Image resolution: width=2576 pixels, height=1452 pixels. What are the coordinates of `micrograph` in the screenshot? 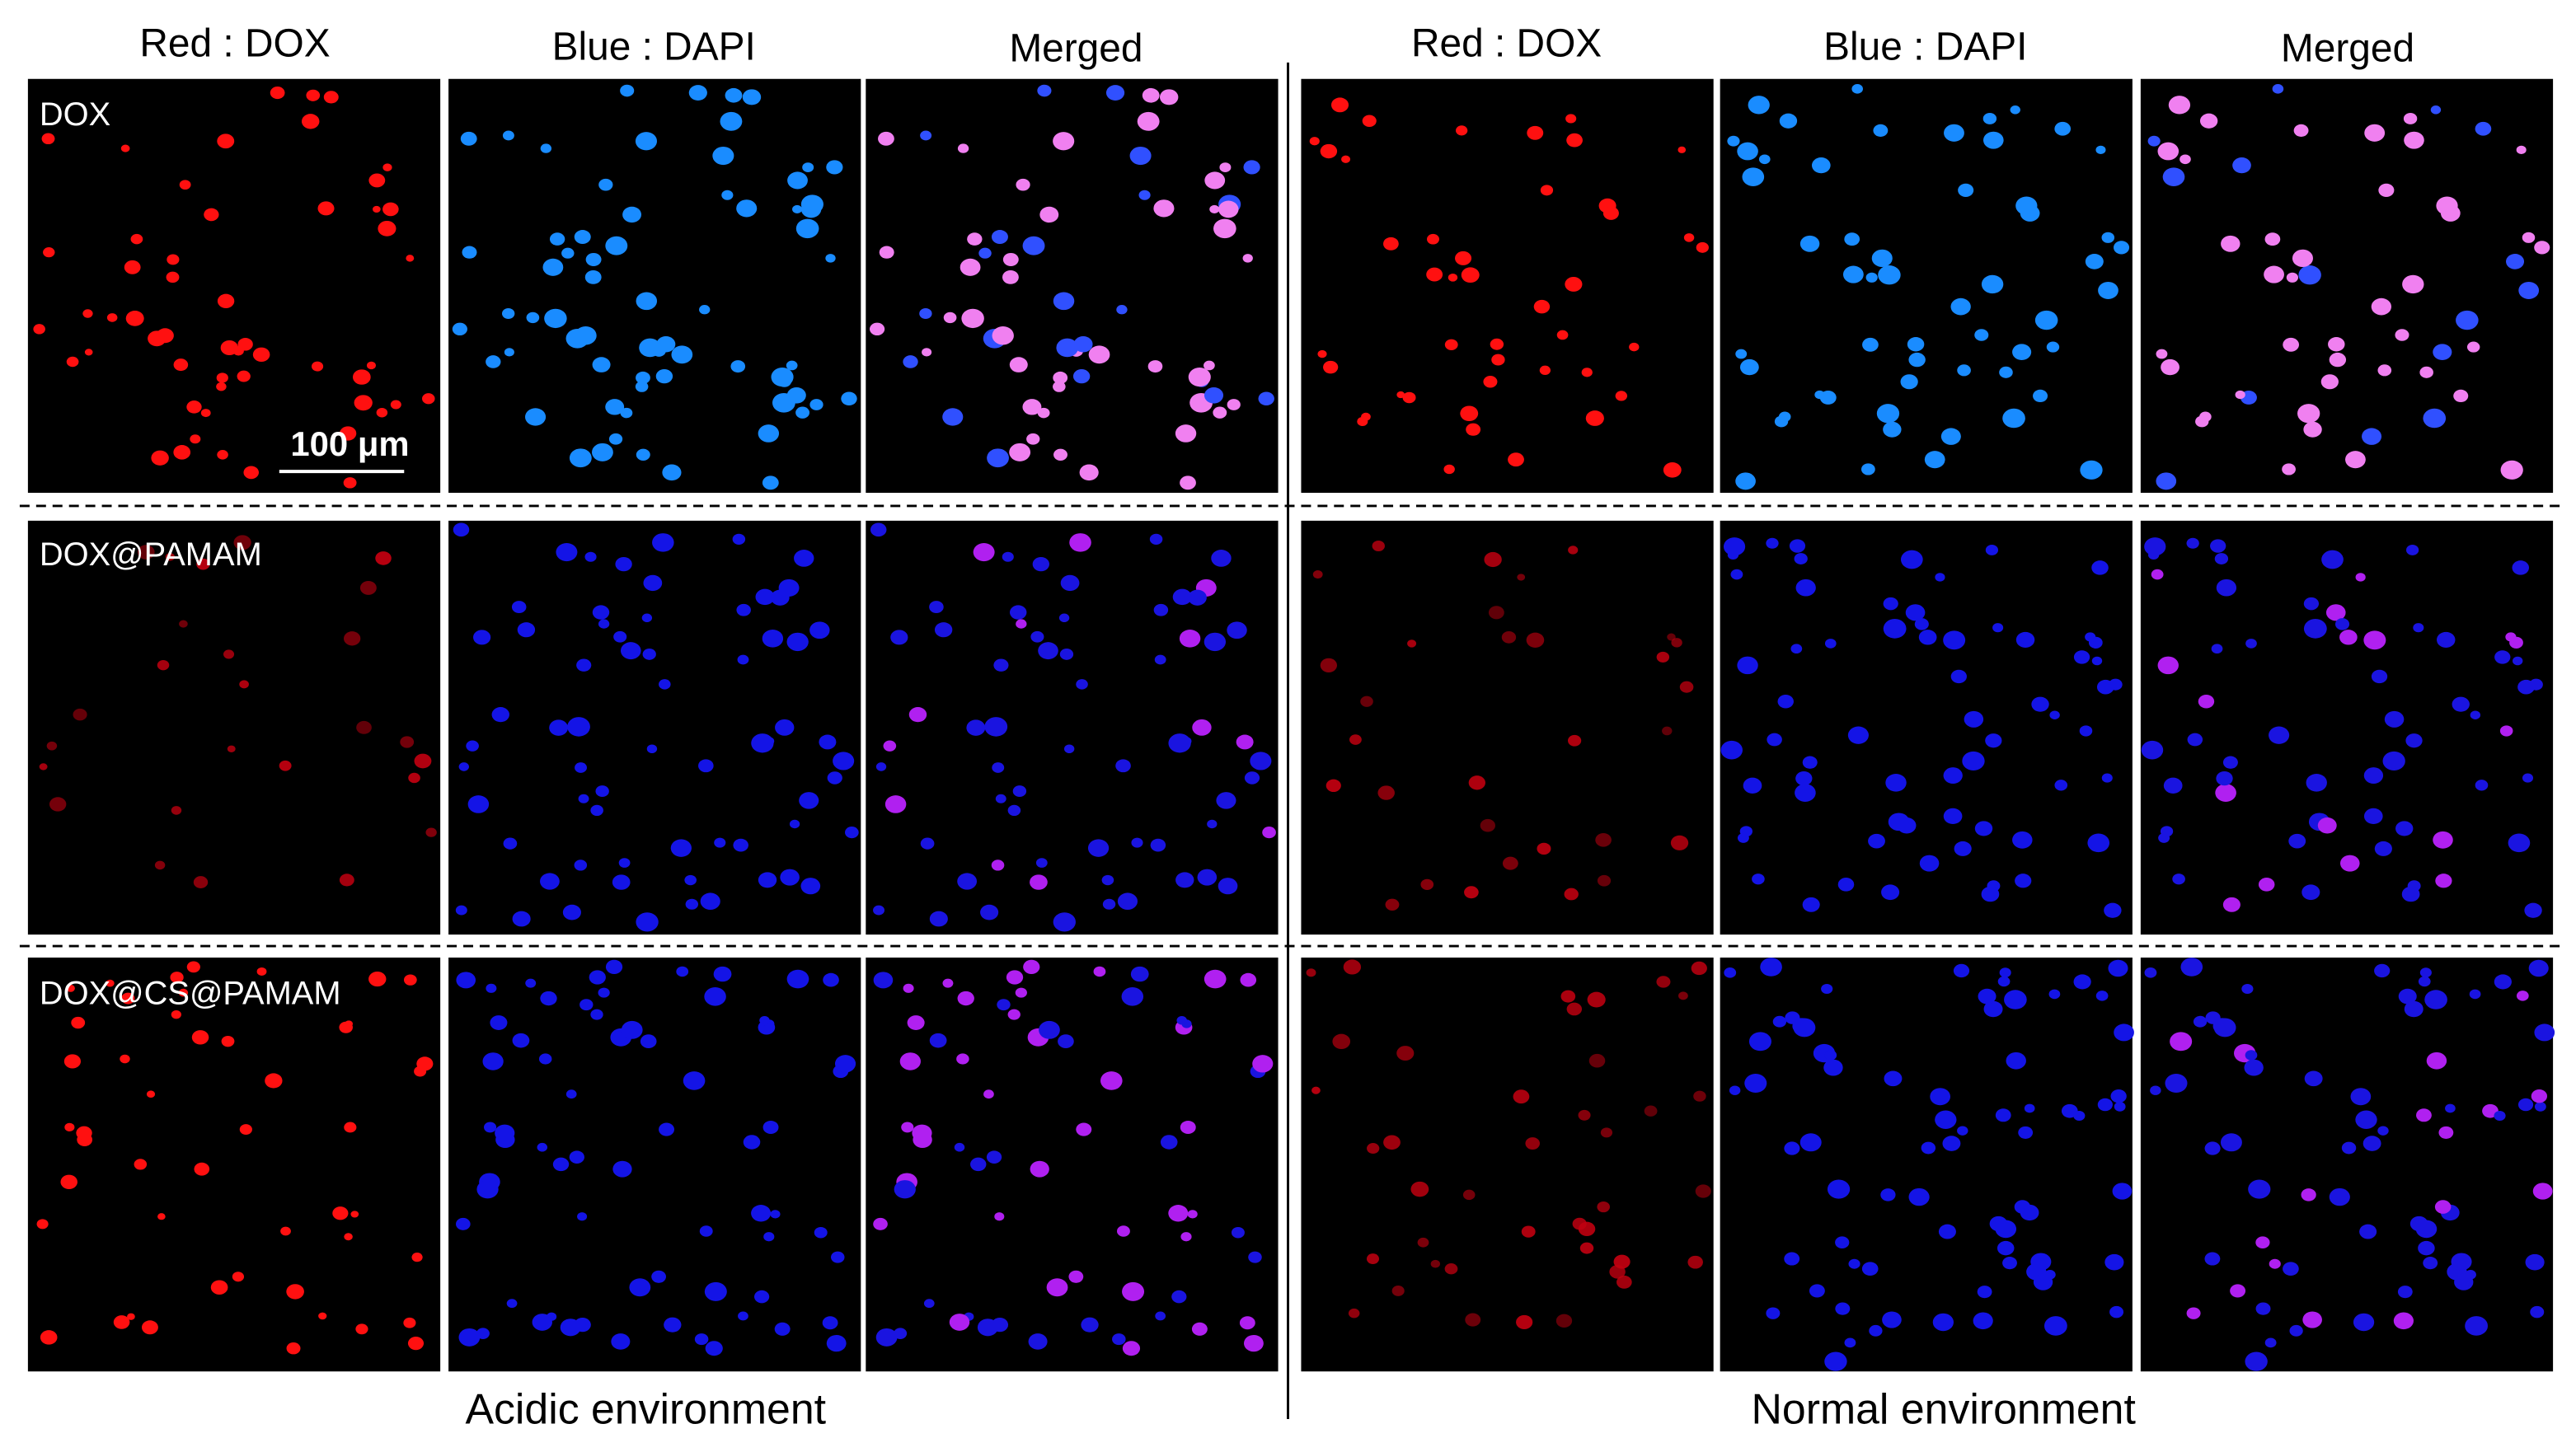 It's located at (1927, 727).